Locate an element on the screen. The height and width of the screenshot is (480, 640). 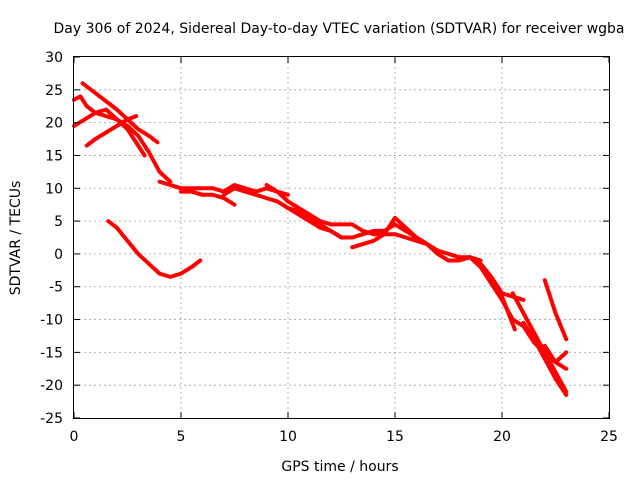
x-axis-title: GPS time / hours is located at coordinates (339, 467).